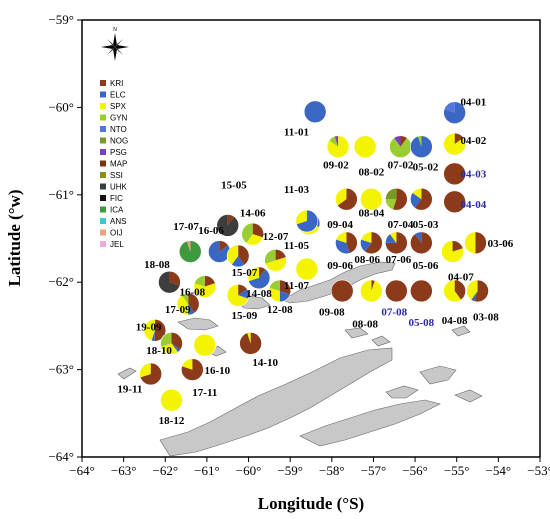 The width and height of the screenshot is (550, 519). I want to click on x-tick-label: −57°, so click(374, 470).